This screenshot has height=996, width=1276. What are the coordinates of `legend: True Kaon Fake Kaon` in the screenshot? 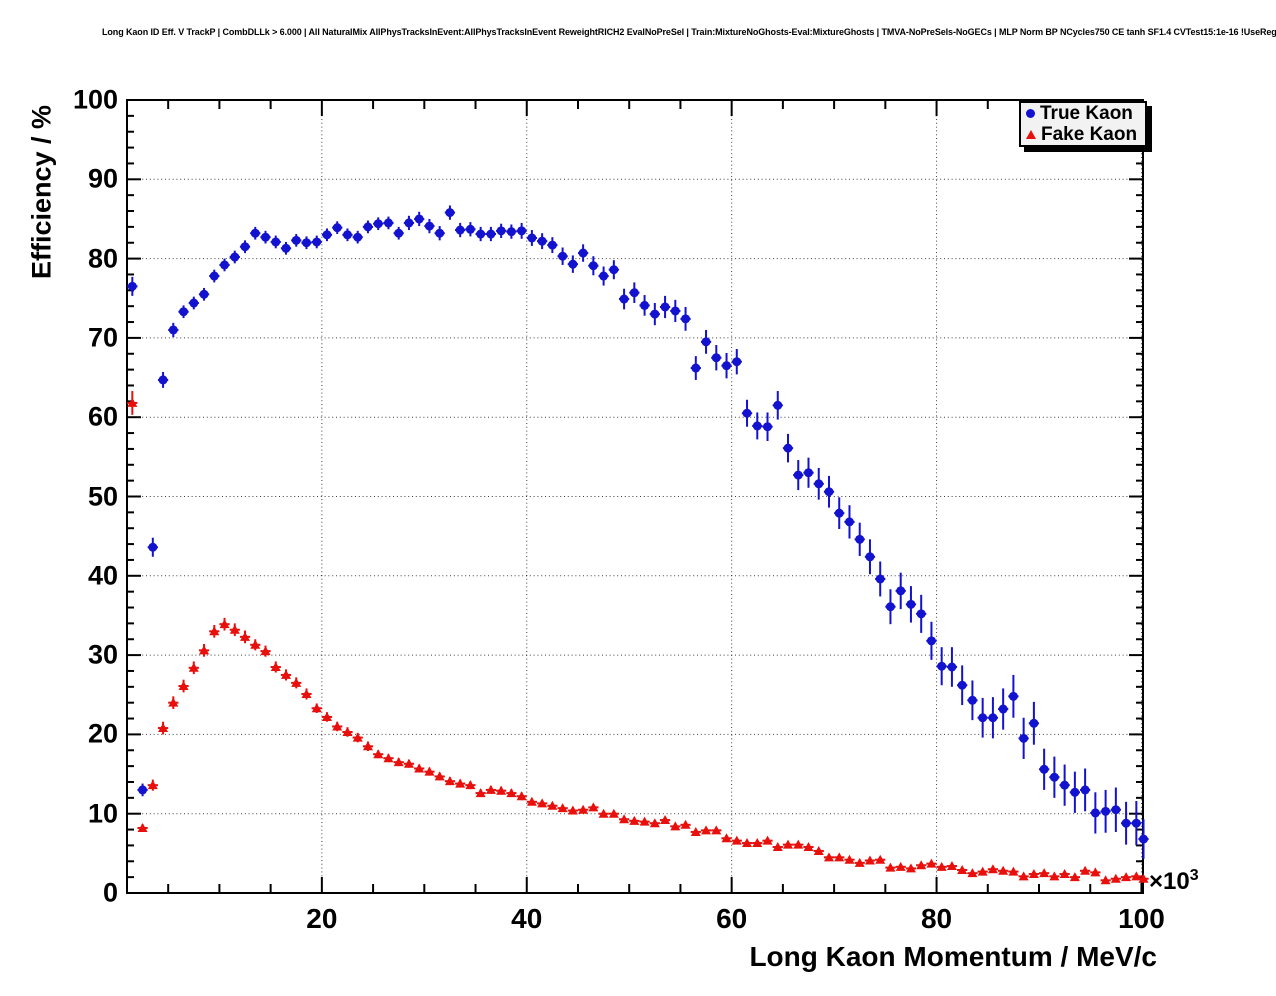 It's located at (1083, 124).